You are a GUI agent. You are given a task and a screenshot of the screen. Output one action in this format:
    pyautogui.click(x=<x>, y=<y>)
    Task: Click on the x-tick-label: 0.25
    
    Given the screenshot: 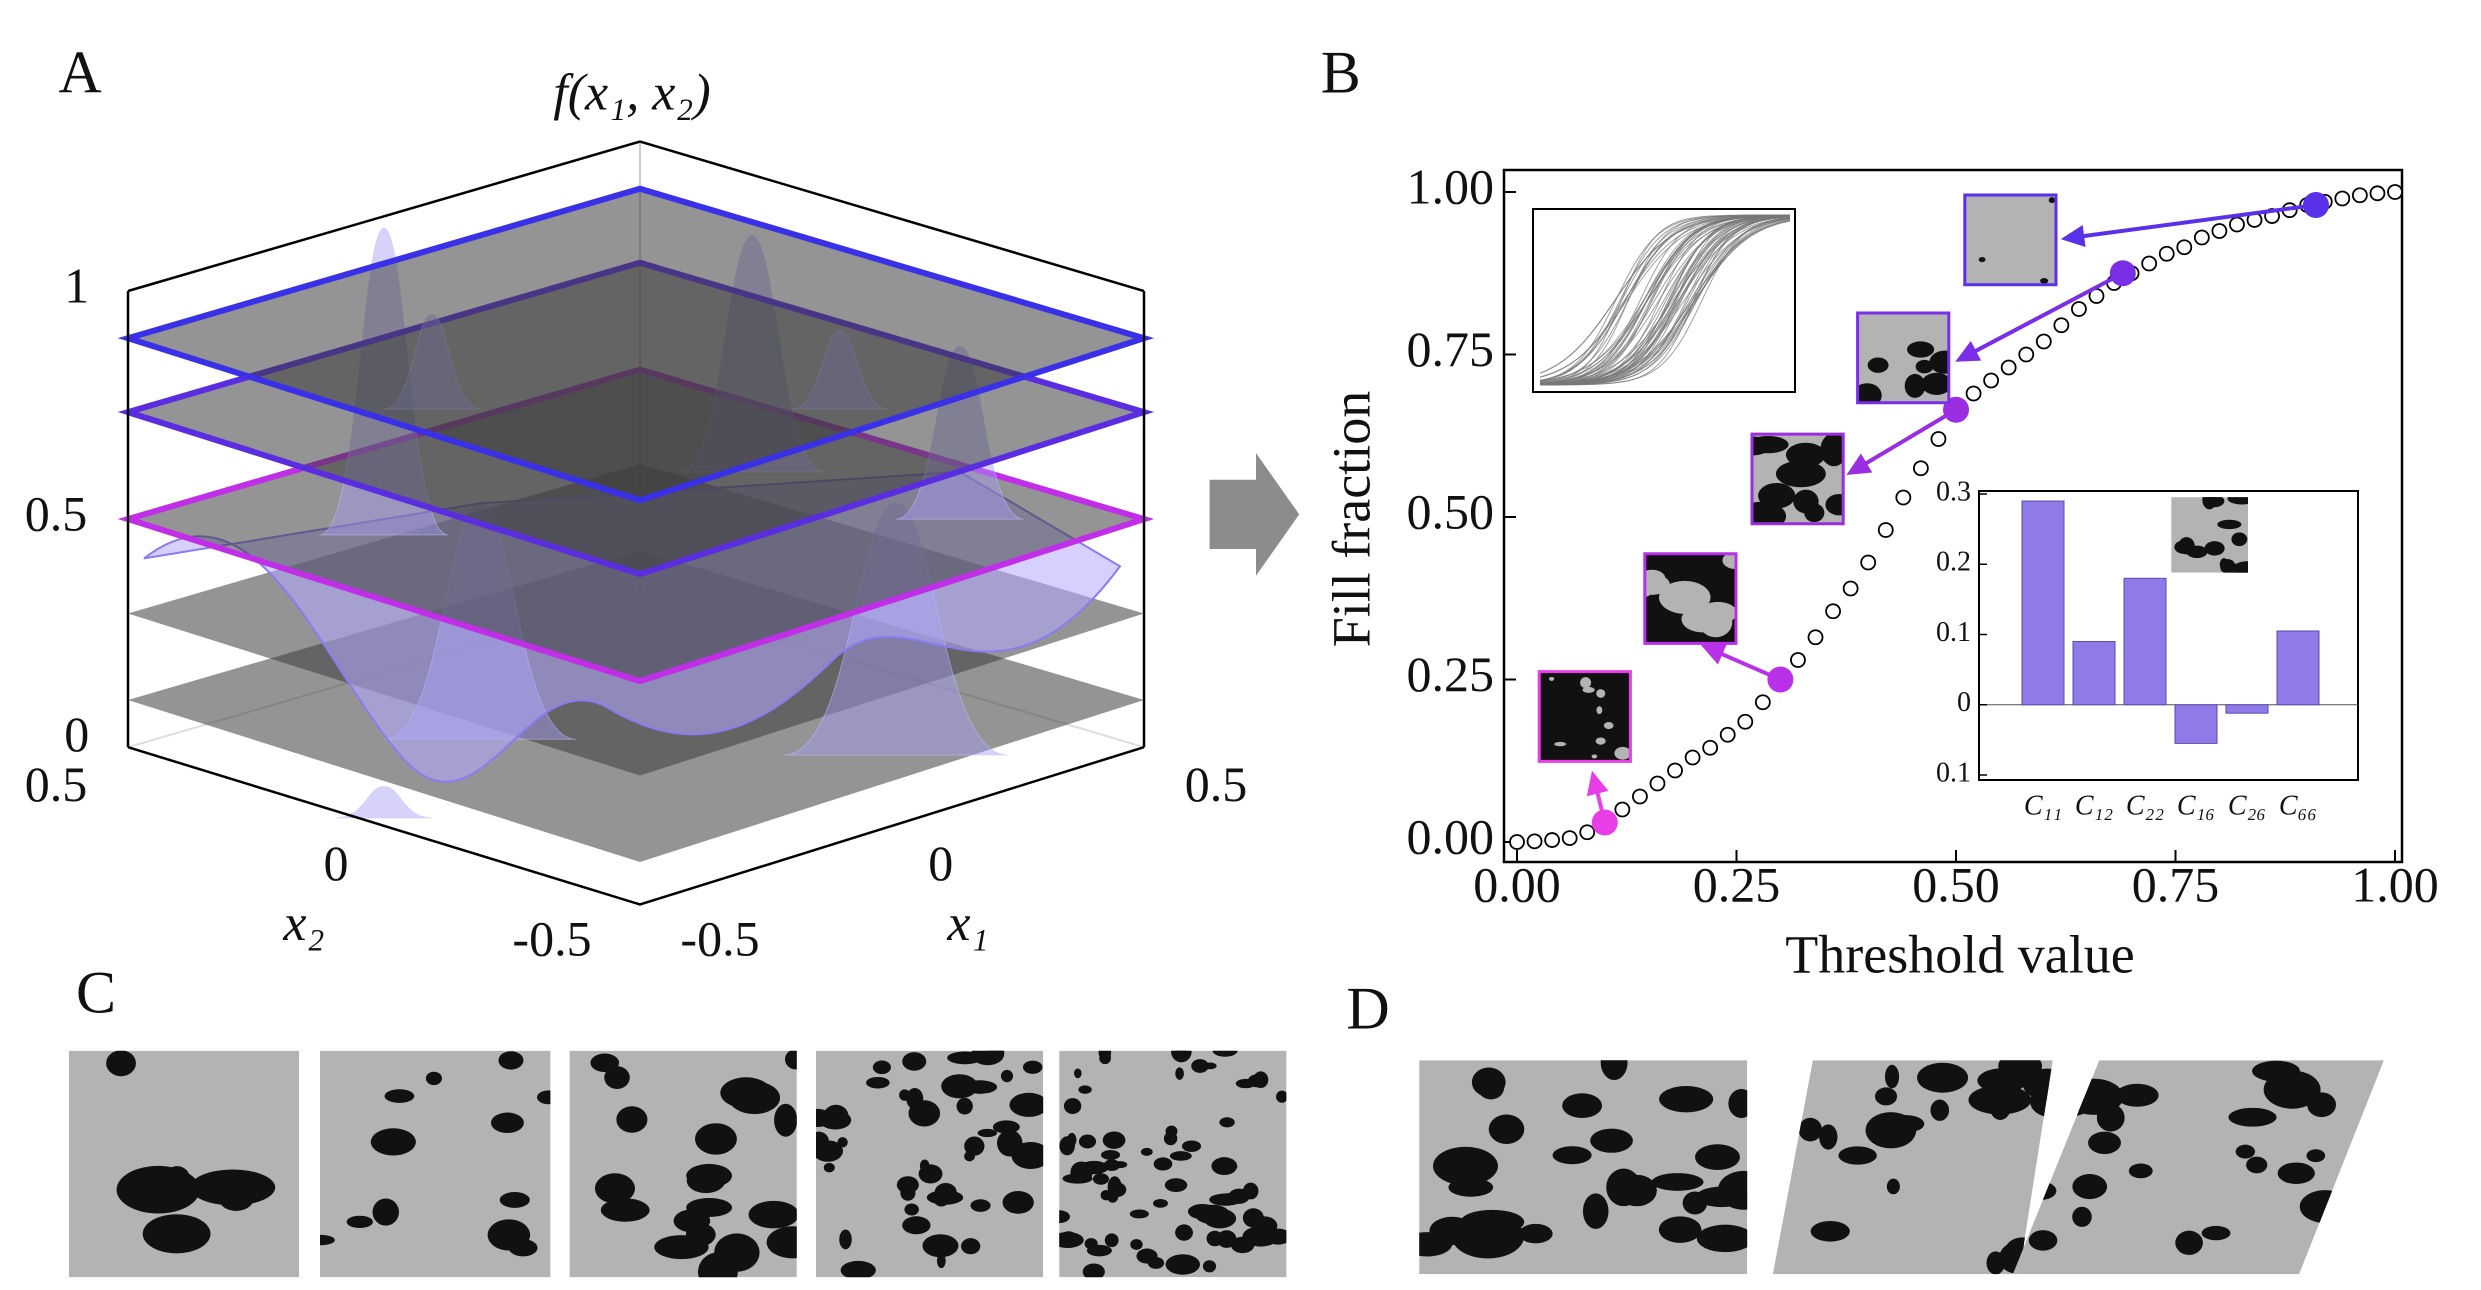 What is the action you would take?
    pyautogui.click(x=1737, y=884)
    